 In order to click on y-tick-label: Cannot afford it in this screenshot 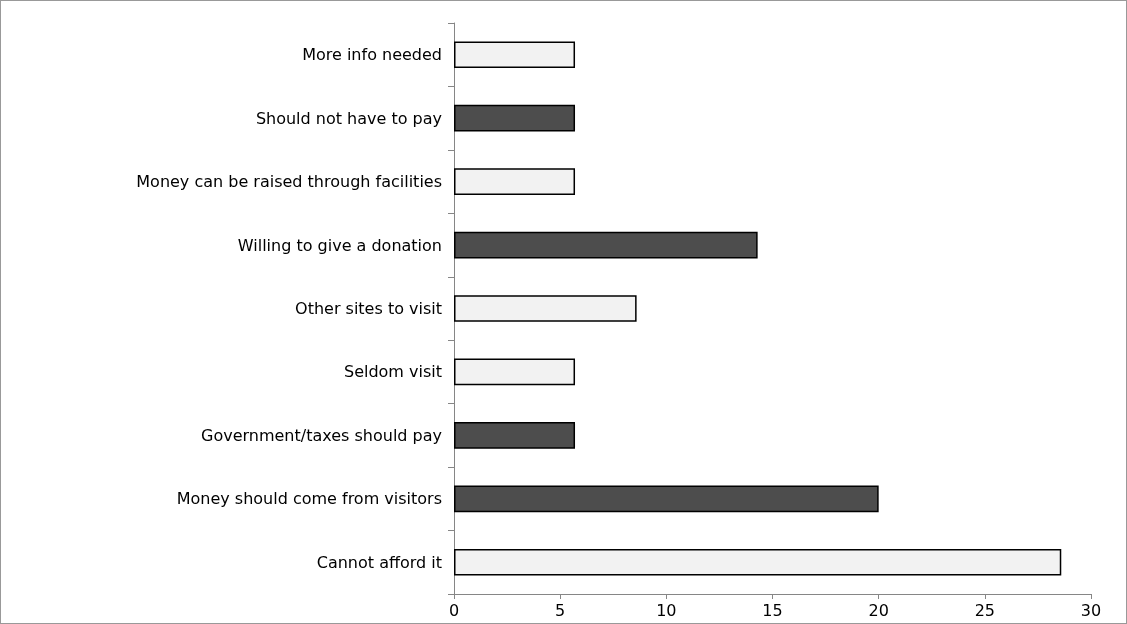, I will do `click(379, 562)`.